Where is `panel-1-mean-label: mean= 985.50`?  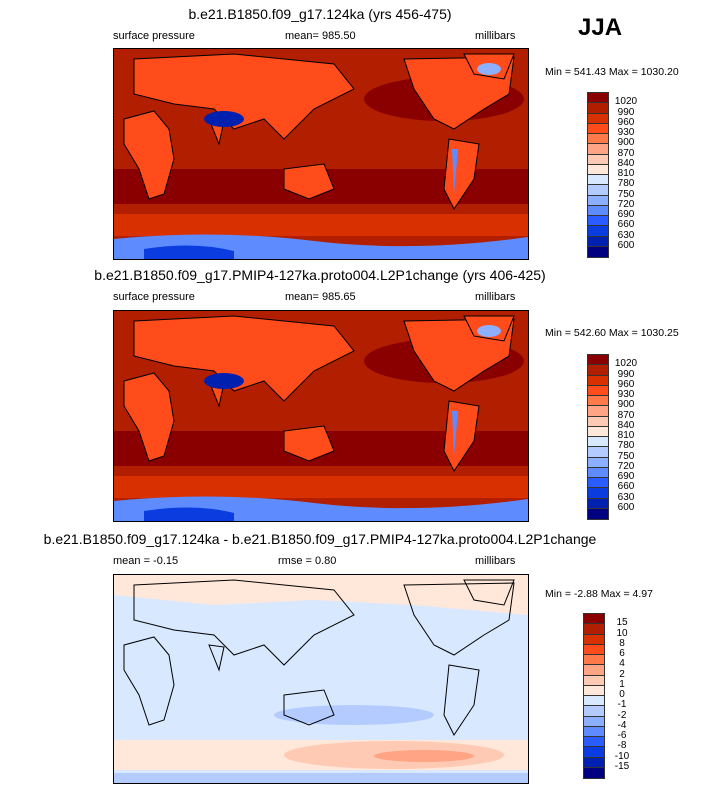
panel-1-mean-label: mean= 985.50 is located at coordinates (320, 36).